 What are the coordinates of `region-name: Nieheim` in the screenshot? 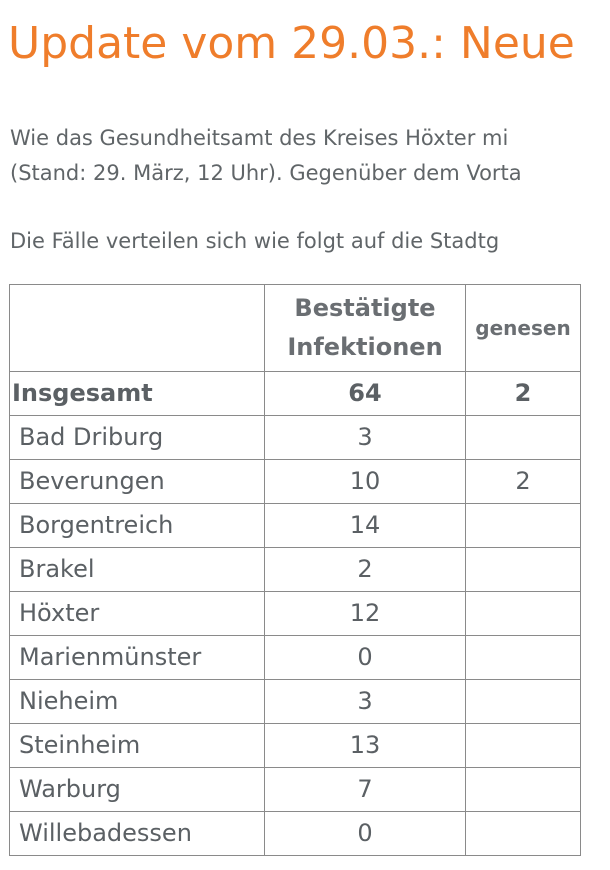 It's located at (137, 701).